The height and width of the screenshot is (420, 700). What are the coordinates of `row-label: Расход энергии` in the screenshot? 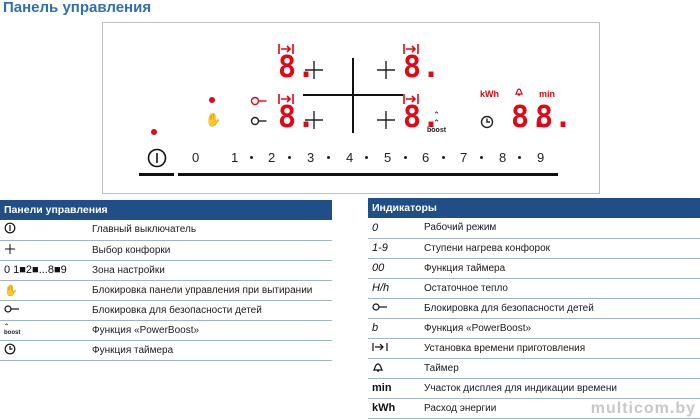 It's located at (460, 408).